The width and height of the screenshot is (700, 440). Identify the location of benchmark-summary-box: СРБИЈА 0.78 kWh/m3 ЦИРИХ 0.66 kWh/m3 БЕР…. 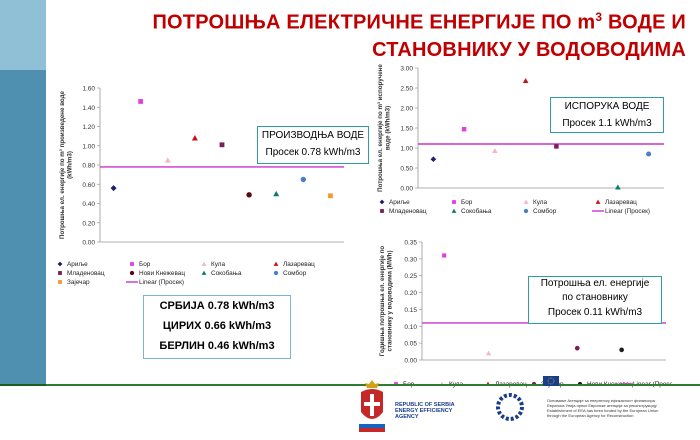
(217, 327).